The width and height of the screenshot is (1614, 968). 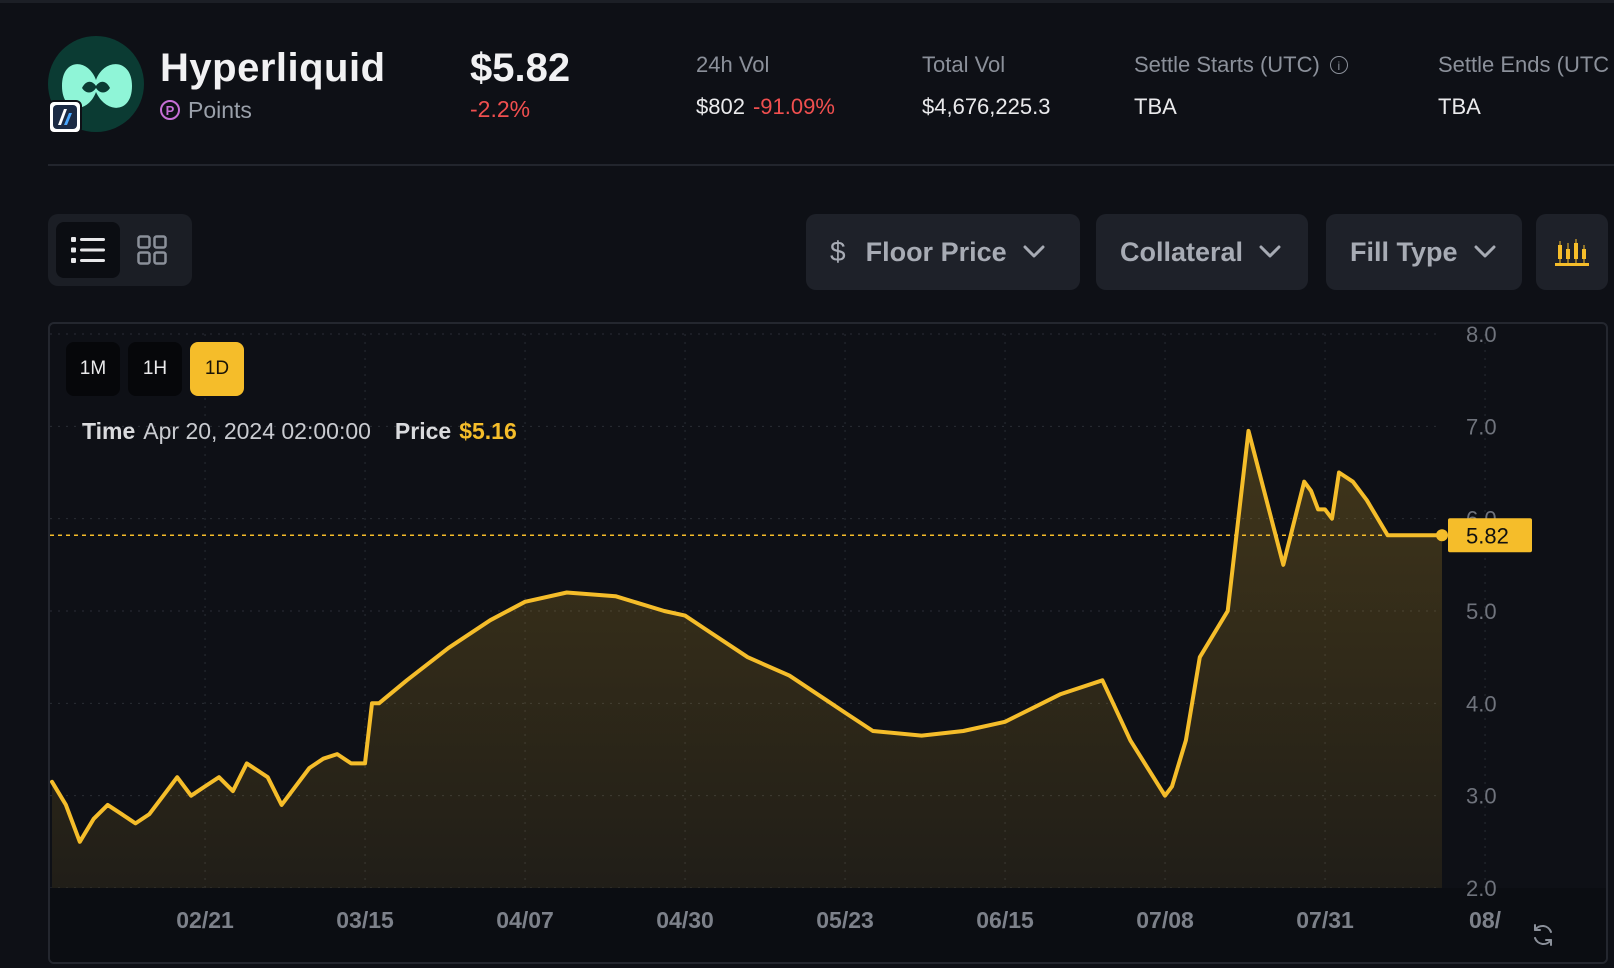 What do you see at coordinates (1481, 888) in the screenshot?
I see `y-tick-label: 2.0` at bounding box center [1481, 888].